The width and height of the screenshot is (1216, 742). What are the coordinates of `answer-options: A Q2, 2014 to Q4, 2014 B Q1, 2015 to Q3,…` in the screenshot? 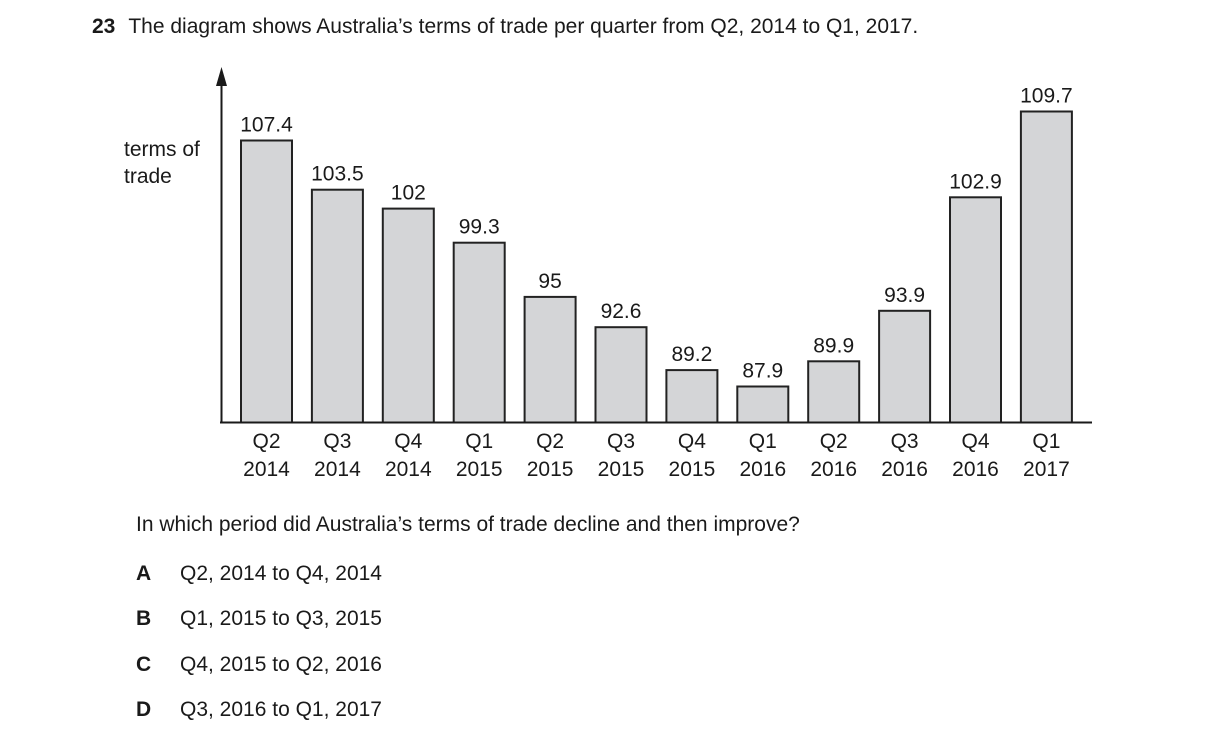 It's located at (259, 651).